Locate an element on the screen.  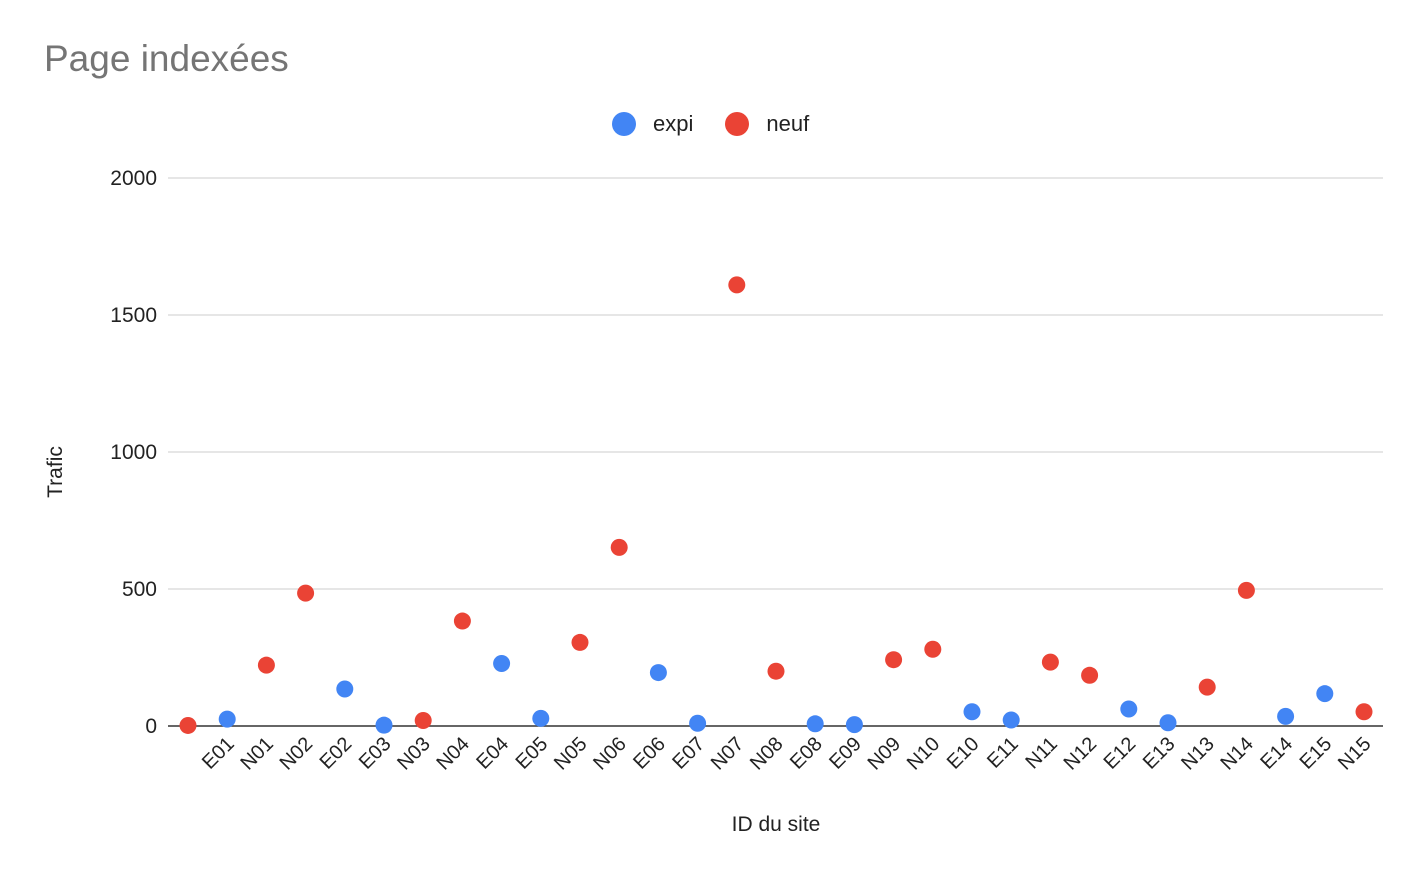
x-tick-label: E08 is located at coordinates (806, 753).